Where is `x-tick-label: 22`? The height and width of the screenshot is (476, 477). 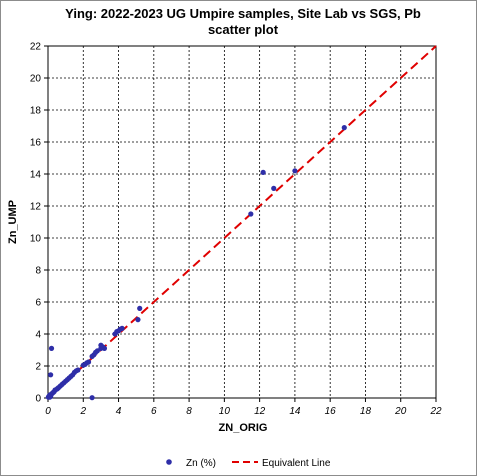
x-tick-label: 22 is located at coordinates (435, 411).